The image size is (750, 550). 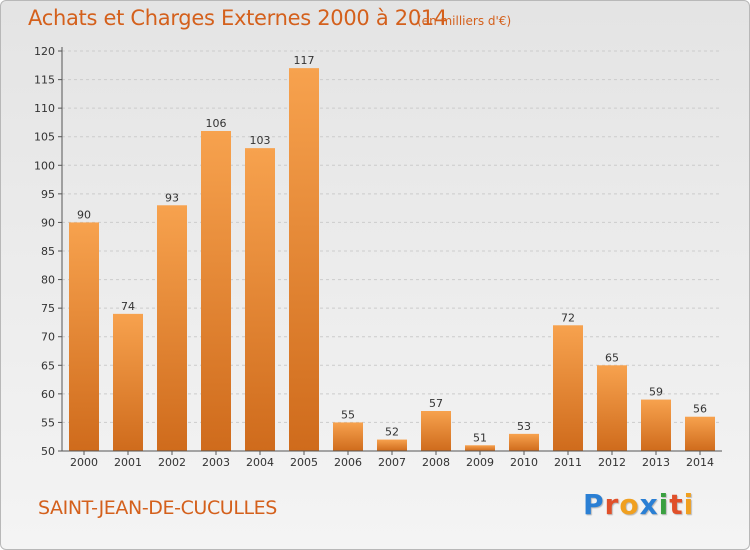 I want to click on data-label-2004: 103, so click(x=260, y=140).